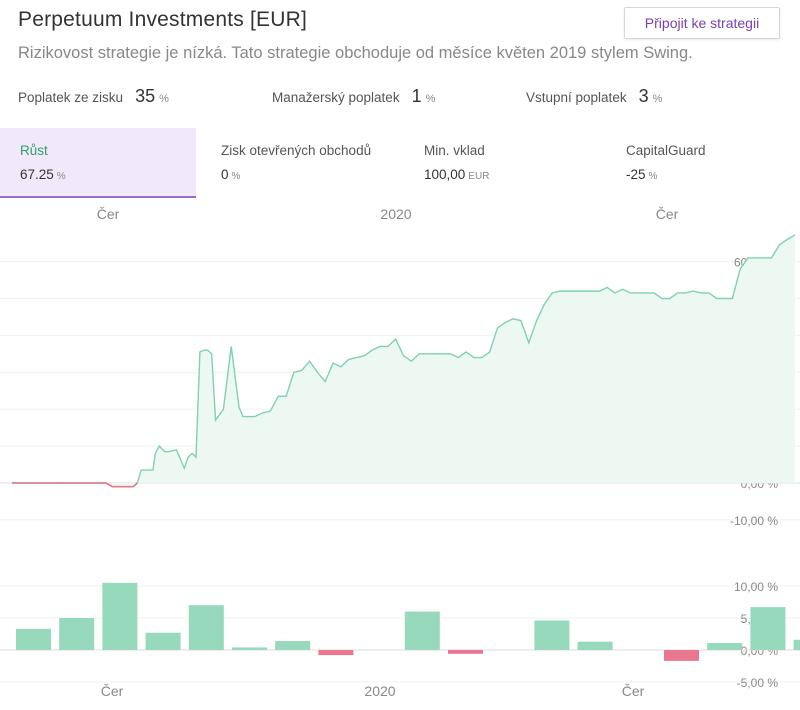 This screenshot has height=710, width=800. I want to click on tab-min-deposit-label: Min. vklad, so click(454, 150).